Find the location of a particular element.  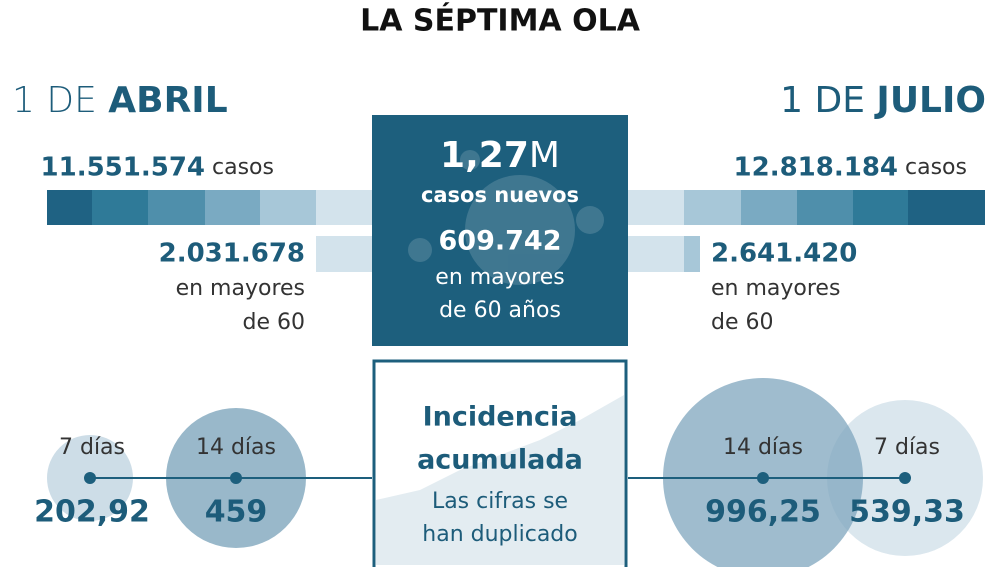

date: 1 DE ABRIL is located at coordinates (120, 100).